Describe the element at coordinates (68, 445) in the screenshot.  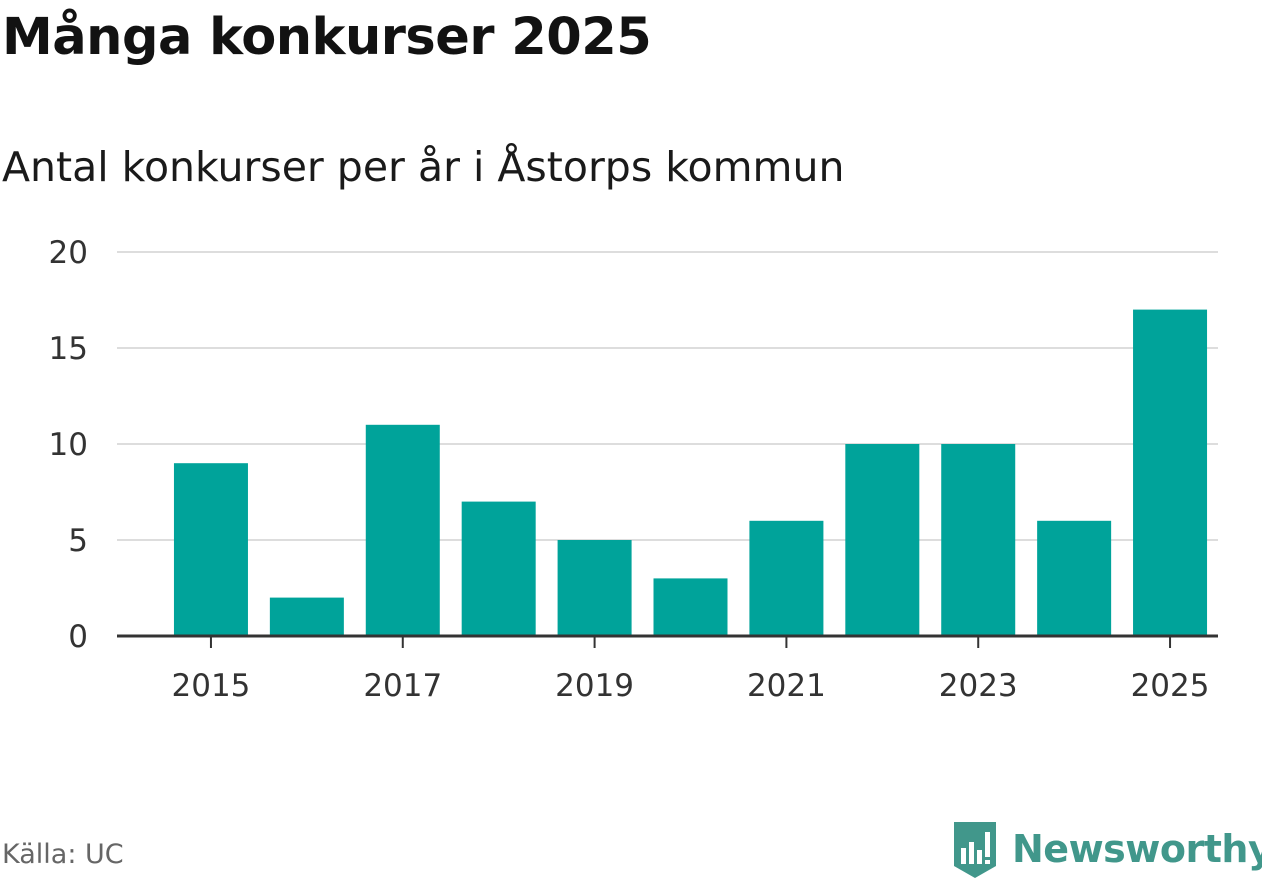
I see `y-tick-label: 10` at that location.